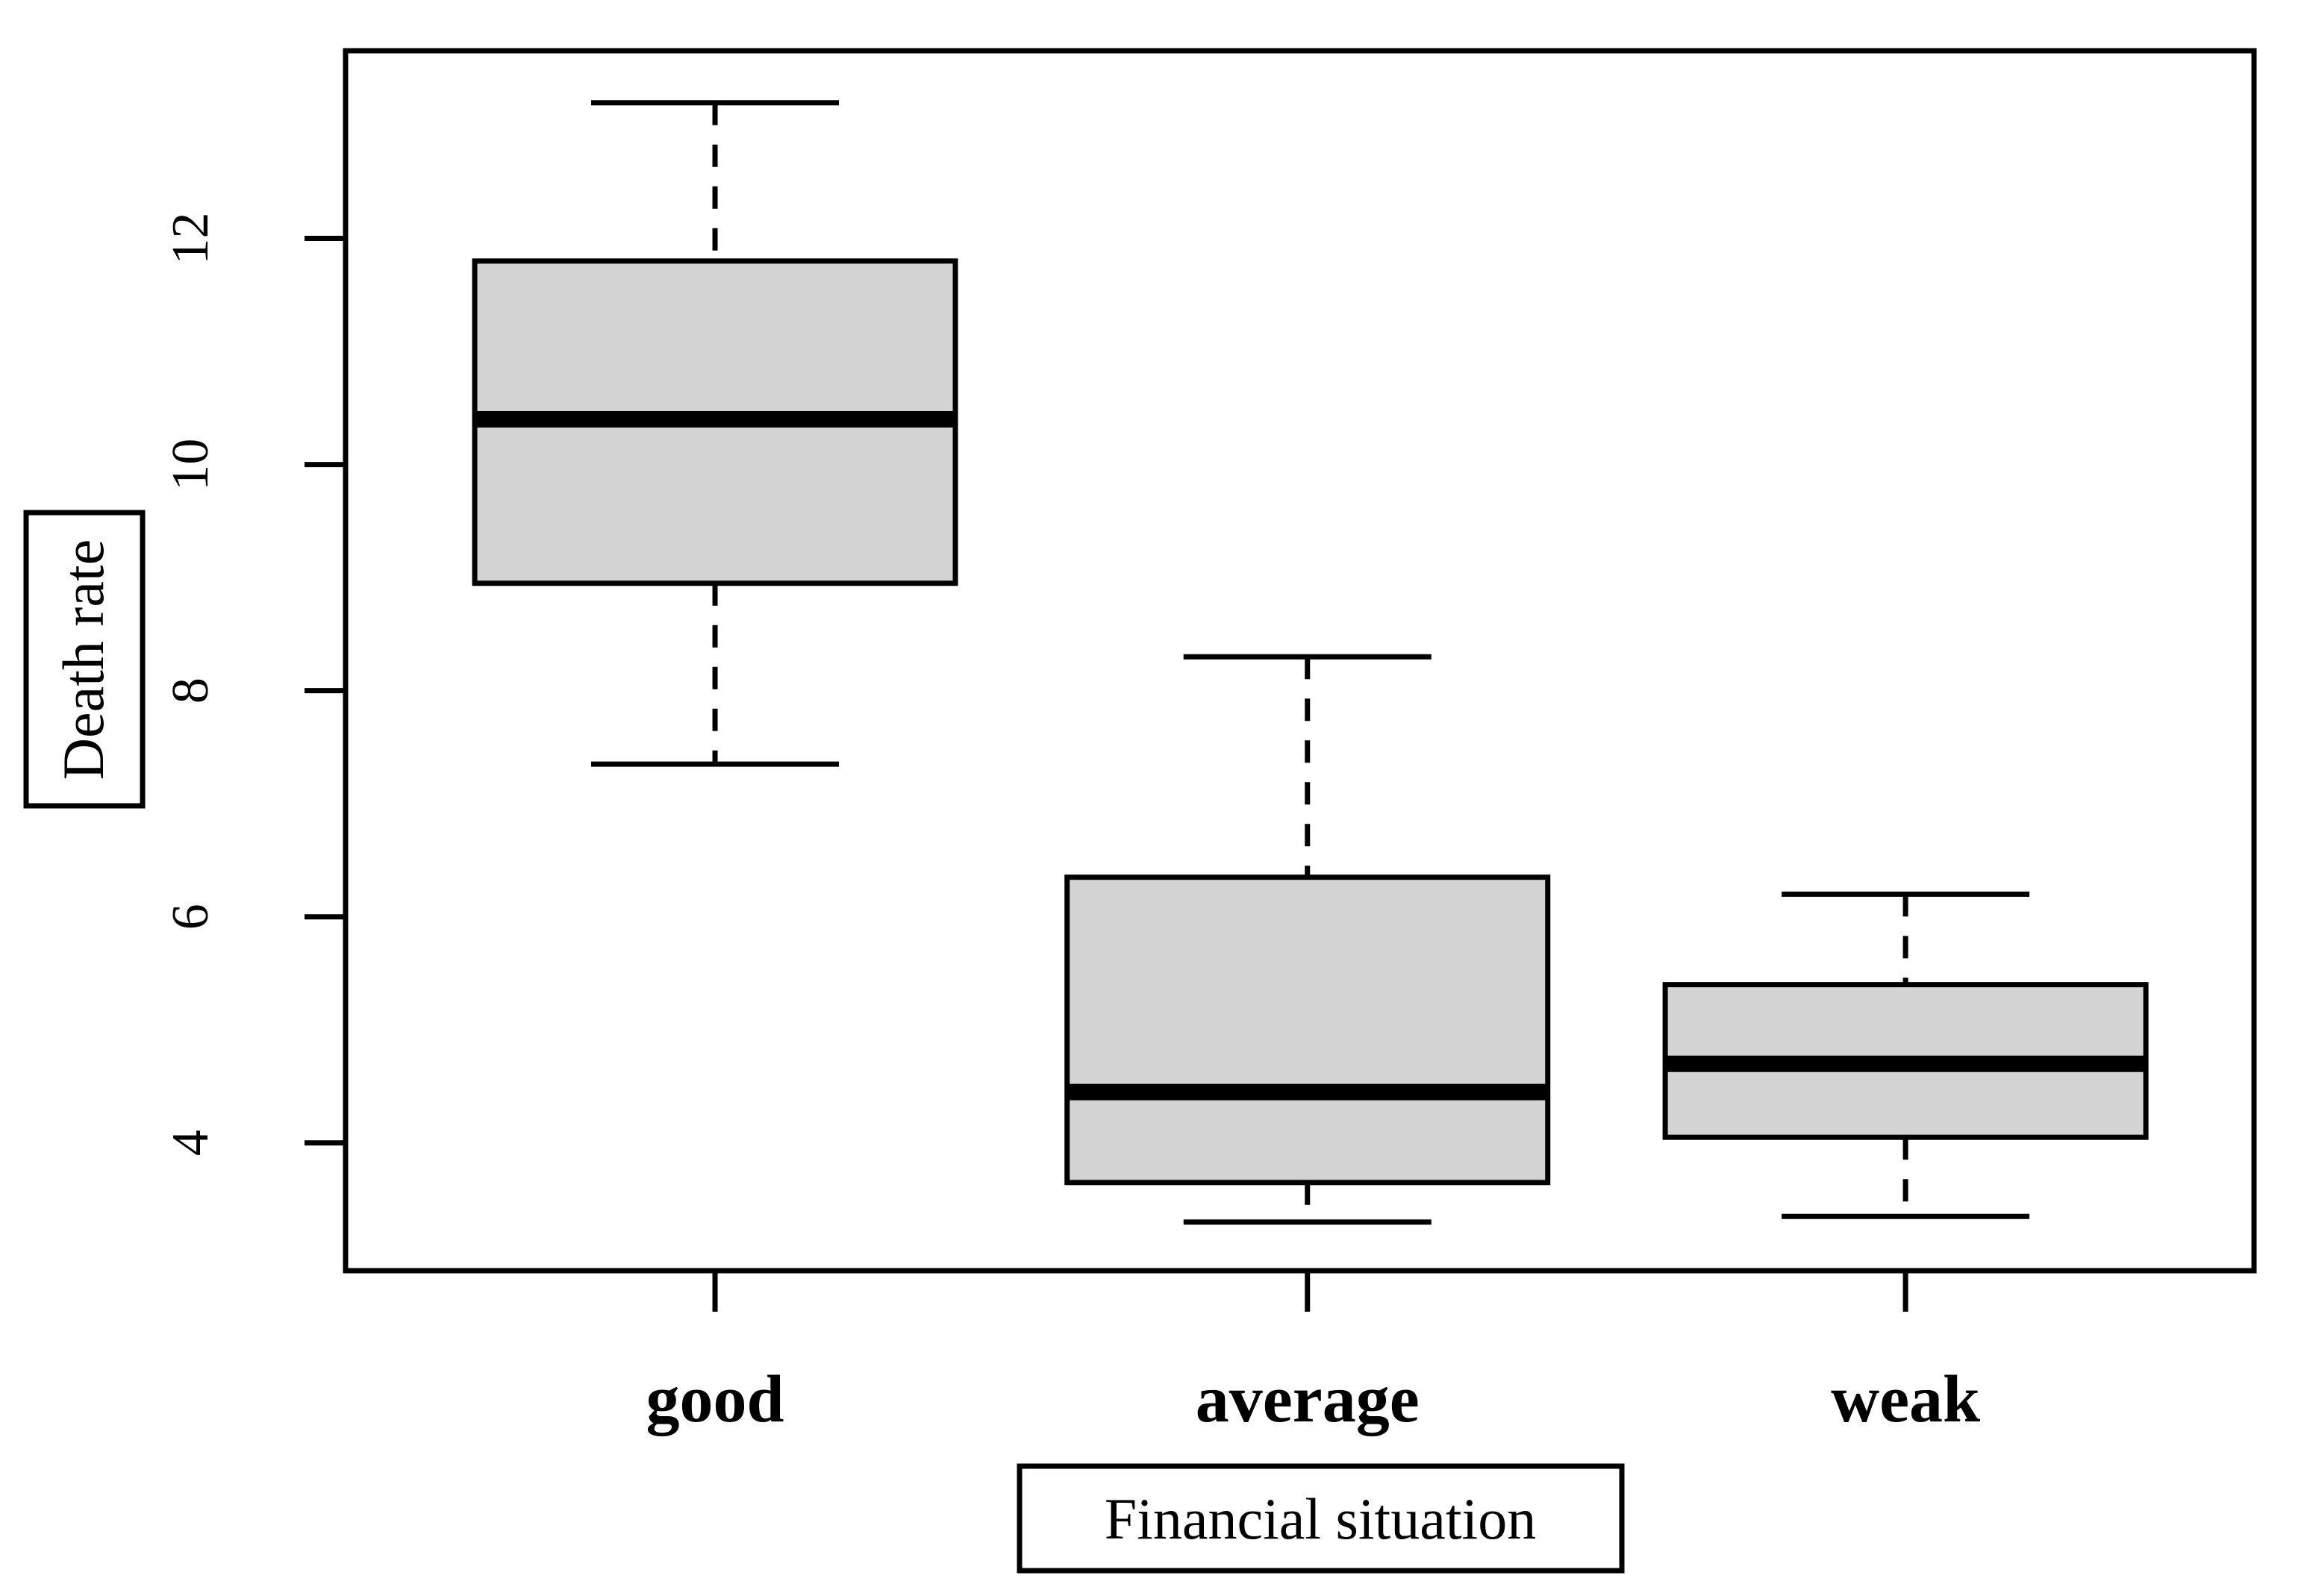 The width and height of the screenshot is (2310, 1596). Describe the element at coordinates (1307, 1030) in the screenshot. I see `iqr-box` at that location.